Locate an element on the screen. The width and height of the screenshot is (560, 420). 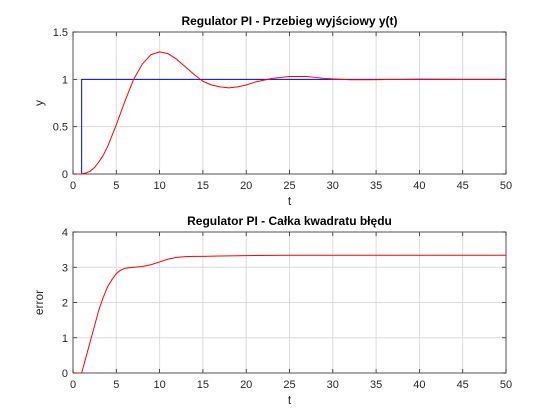
y-axis-label: error is located at coordinates (39, 302).